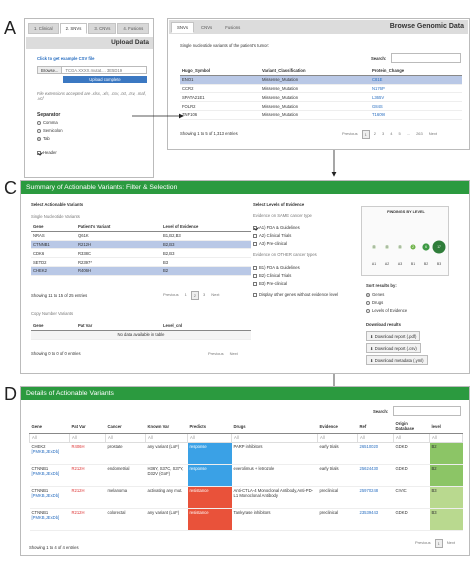 The image size is (474, 568). Describe the element at coordinates (255, 294) in the screenshot. I see `checkbox-display-other` at that location.